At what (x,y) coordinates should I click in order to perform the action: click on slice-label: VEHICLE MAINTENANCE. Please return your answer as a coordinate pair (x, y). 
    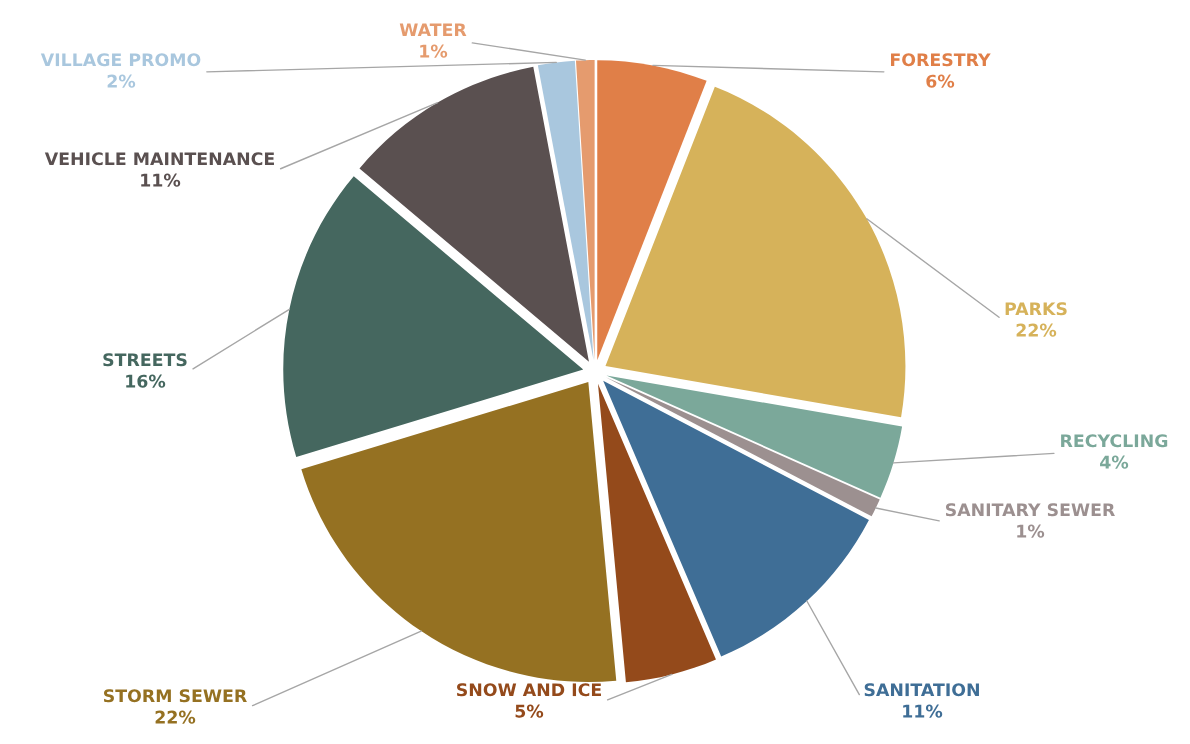
    Looking at the image, I should click on (159, 159).